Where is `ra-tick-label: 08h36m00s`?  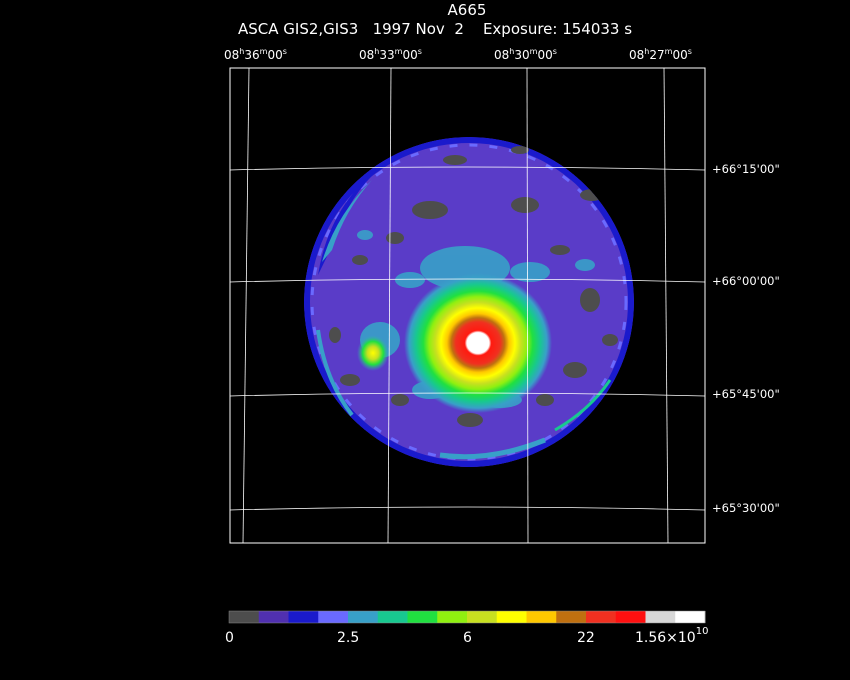
ra-tick-label: 08h36m00s is located at coordinates (255, 54).